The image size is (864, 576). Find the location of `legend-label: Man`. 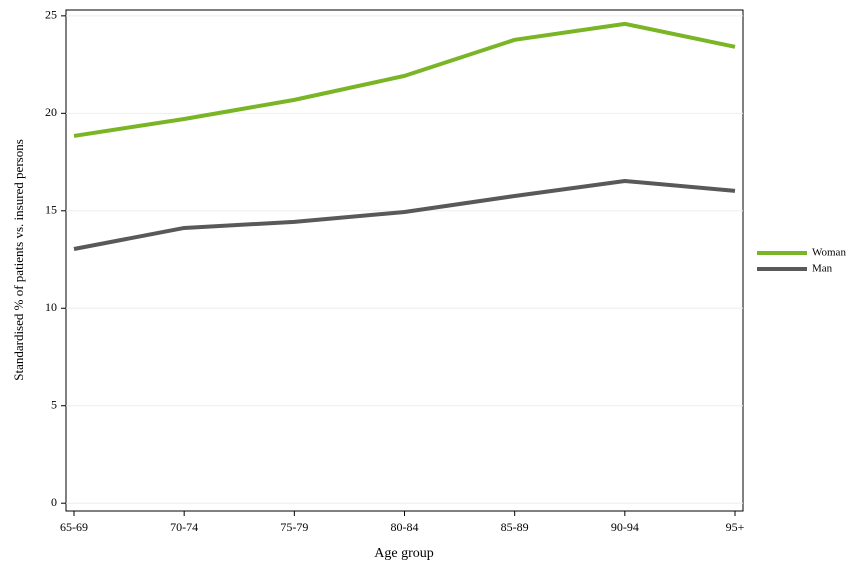

legend-label: Man is located at coordinates (822, 269).